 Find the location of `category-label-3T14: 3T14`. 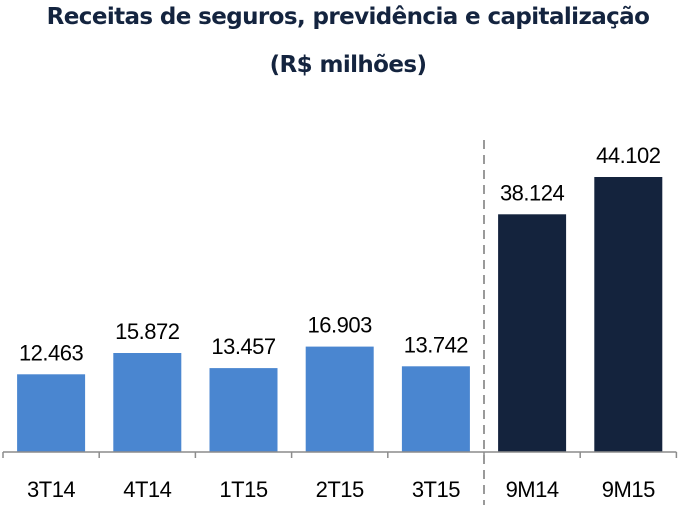

category-label-3T14: 3T14 is located at coordinates (51, 489).